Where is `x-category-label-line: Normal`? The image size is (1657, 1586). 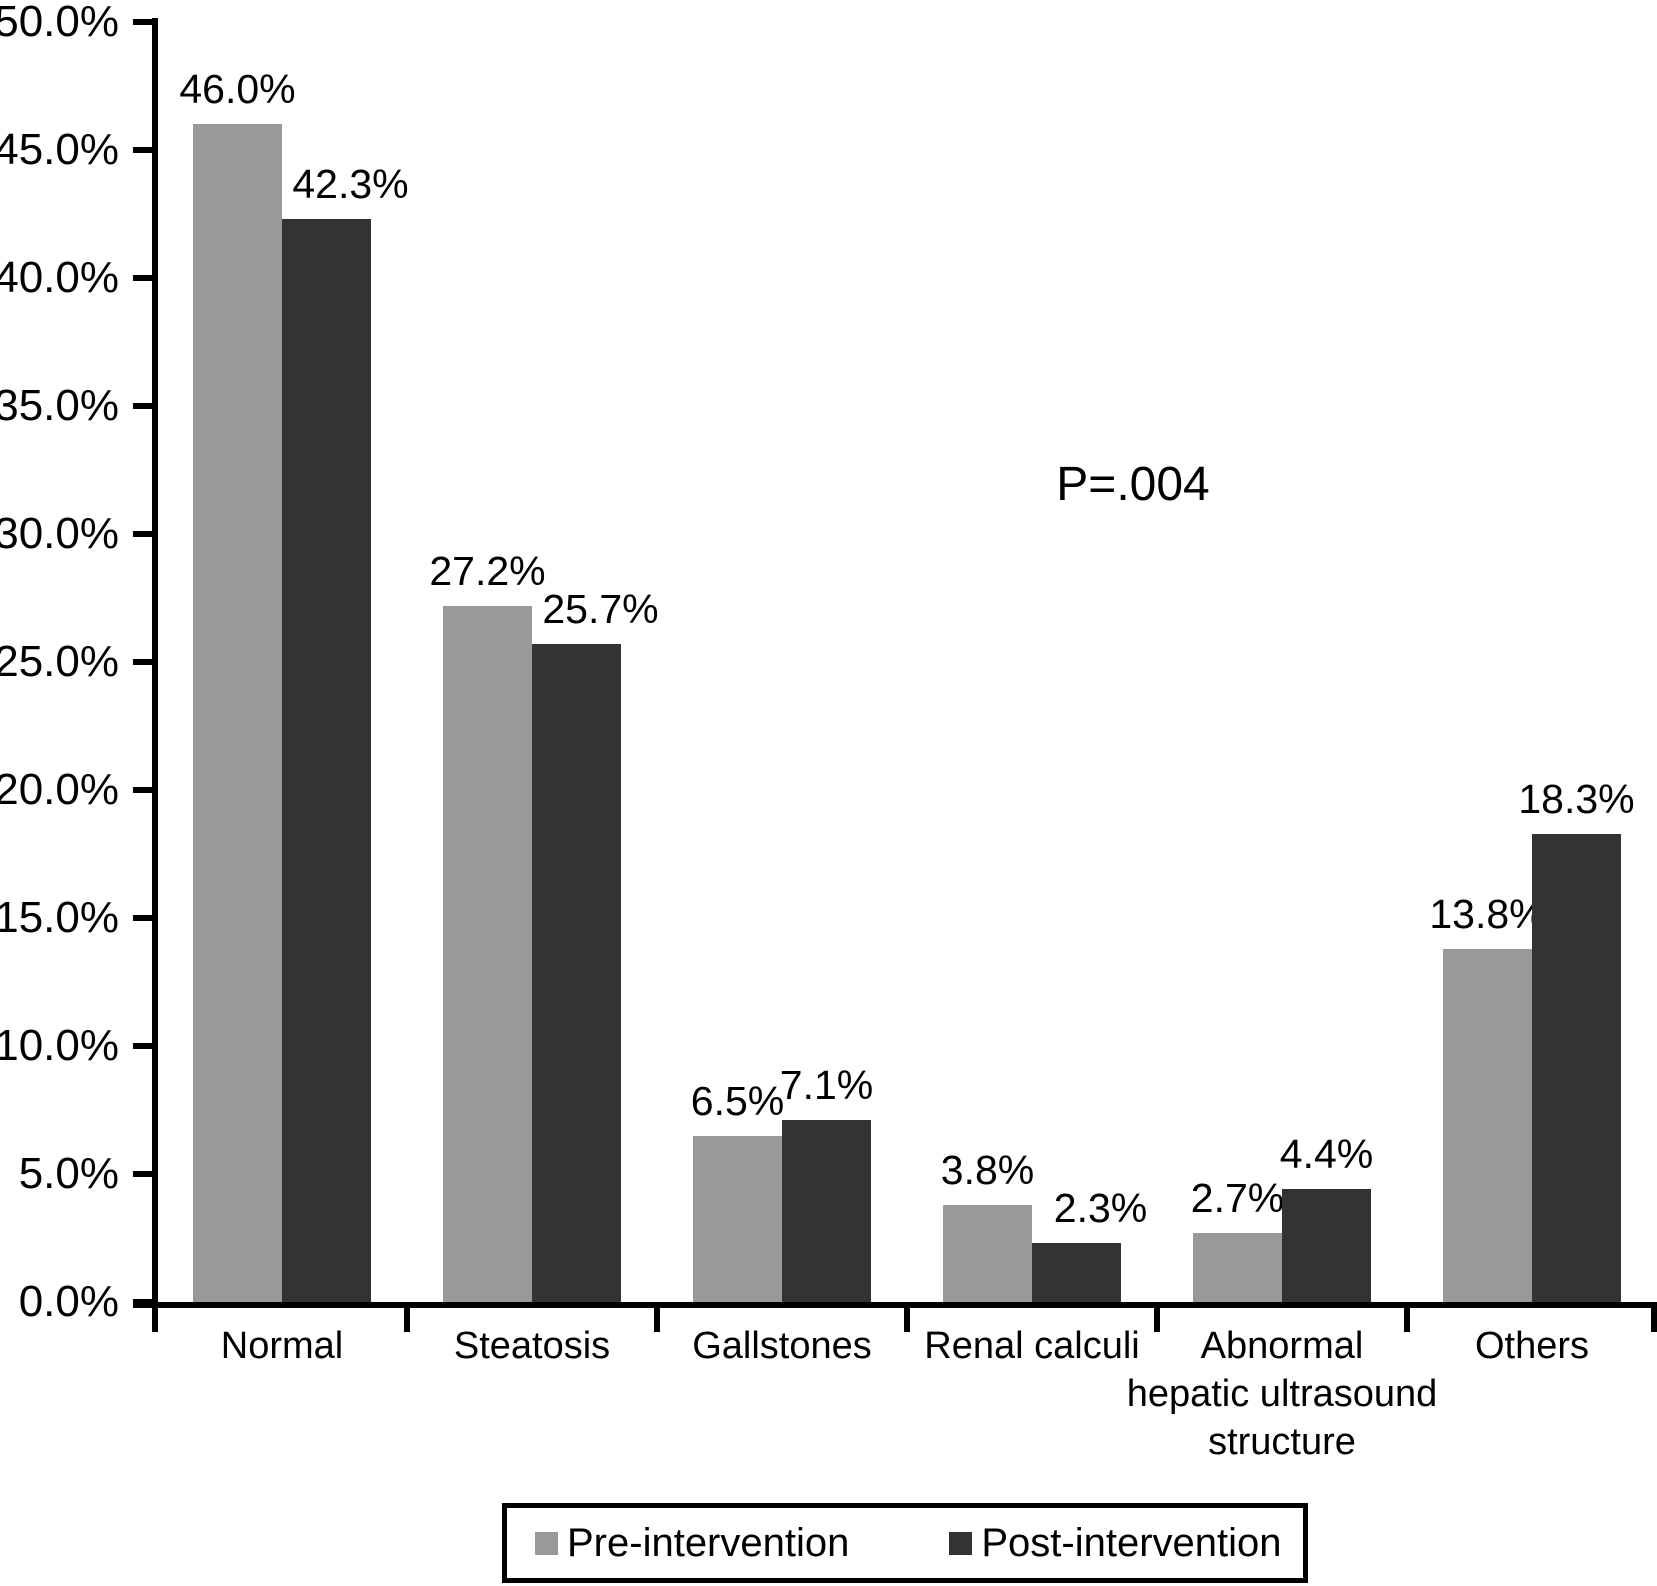
x-category-label-line: Normal is located at coordinates (282, 1346).